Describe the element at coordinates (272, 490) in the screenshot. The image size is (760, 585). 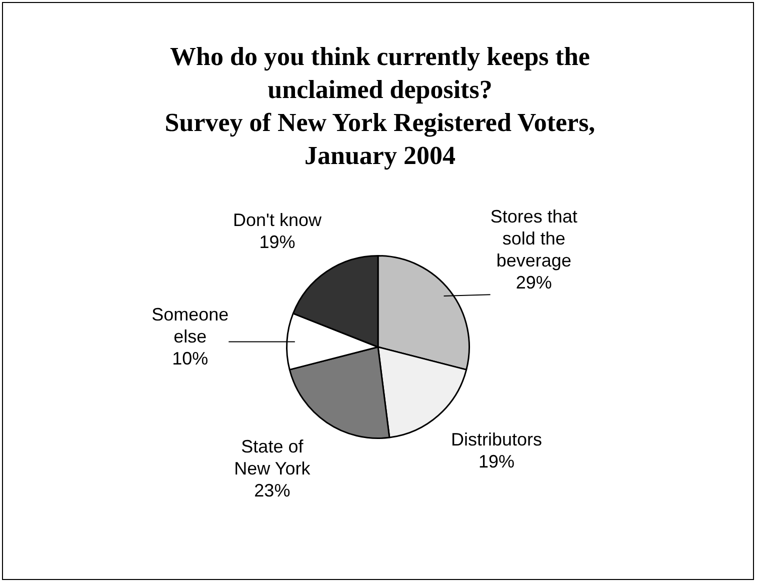
I see `data-label: 23%` at that location.